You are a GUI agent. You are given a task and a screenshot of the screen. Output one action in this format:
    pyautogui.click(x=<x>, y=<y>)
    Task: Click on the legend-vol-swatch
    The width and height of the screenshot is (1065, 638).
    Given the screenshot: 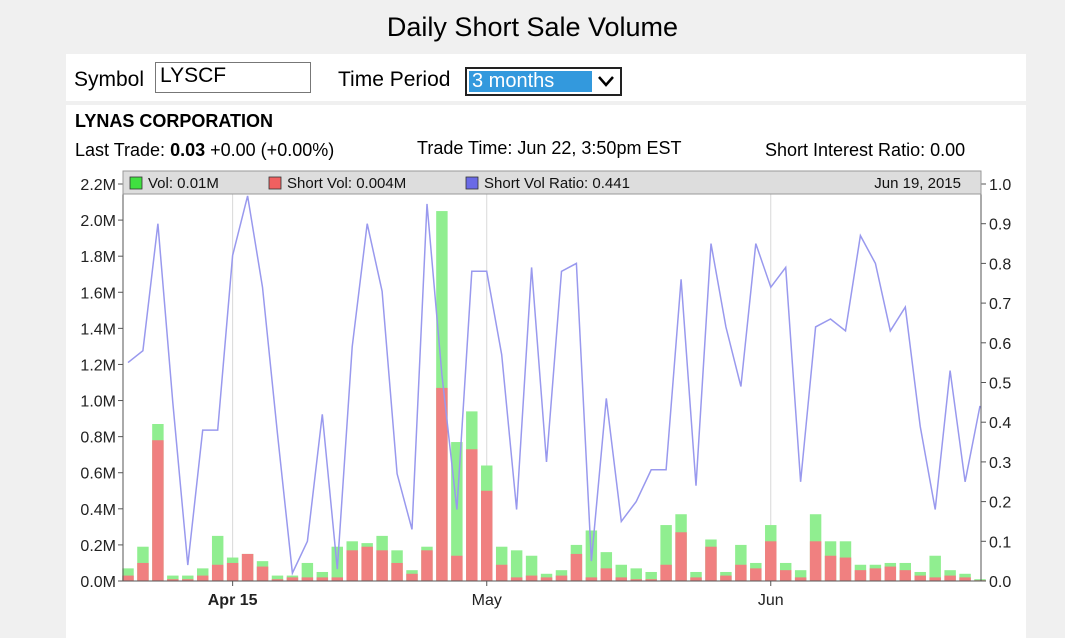 What is the action you would take?
    pyautogui.click(x=136, y=183)
    